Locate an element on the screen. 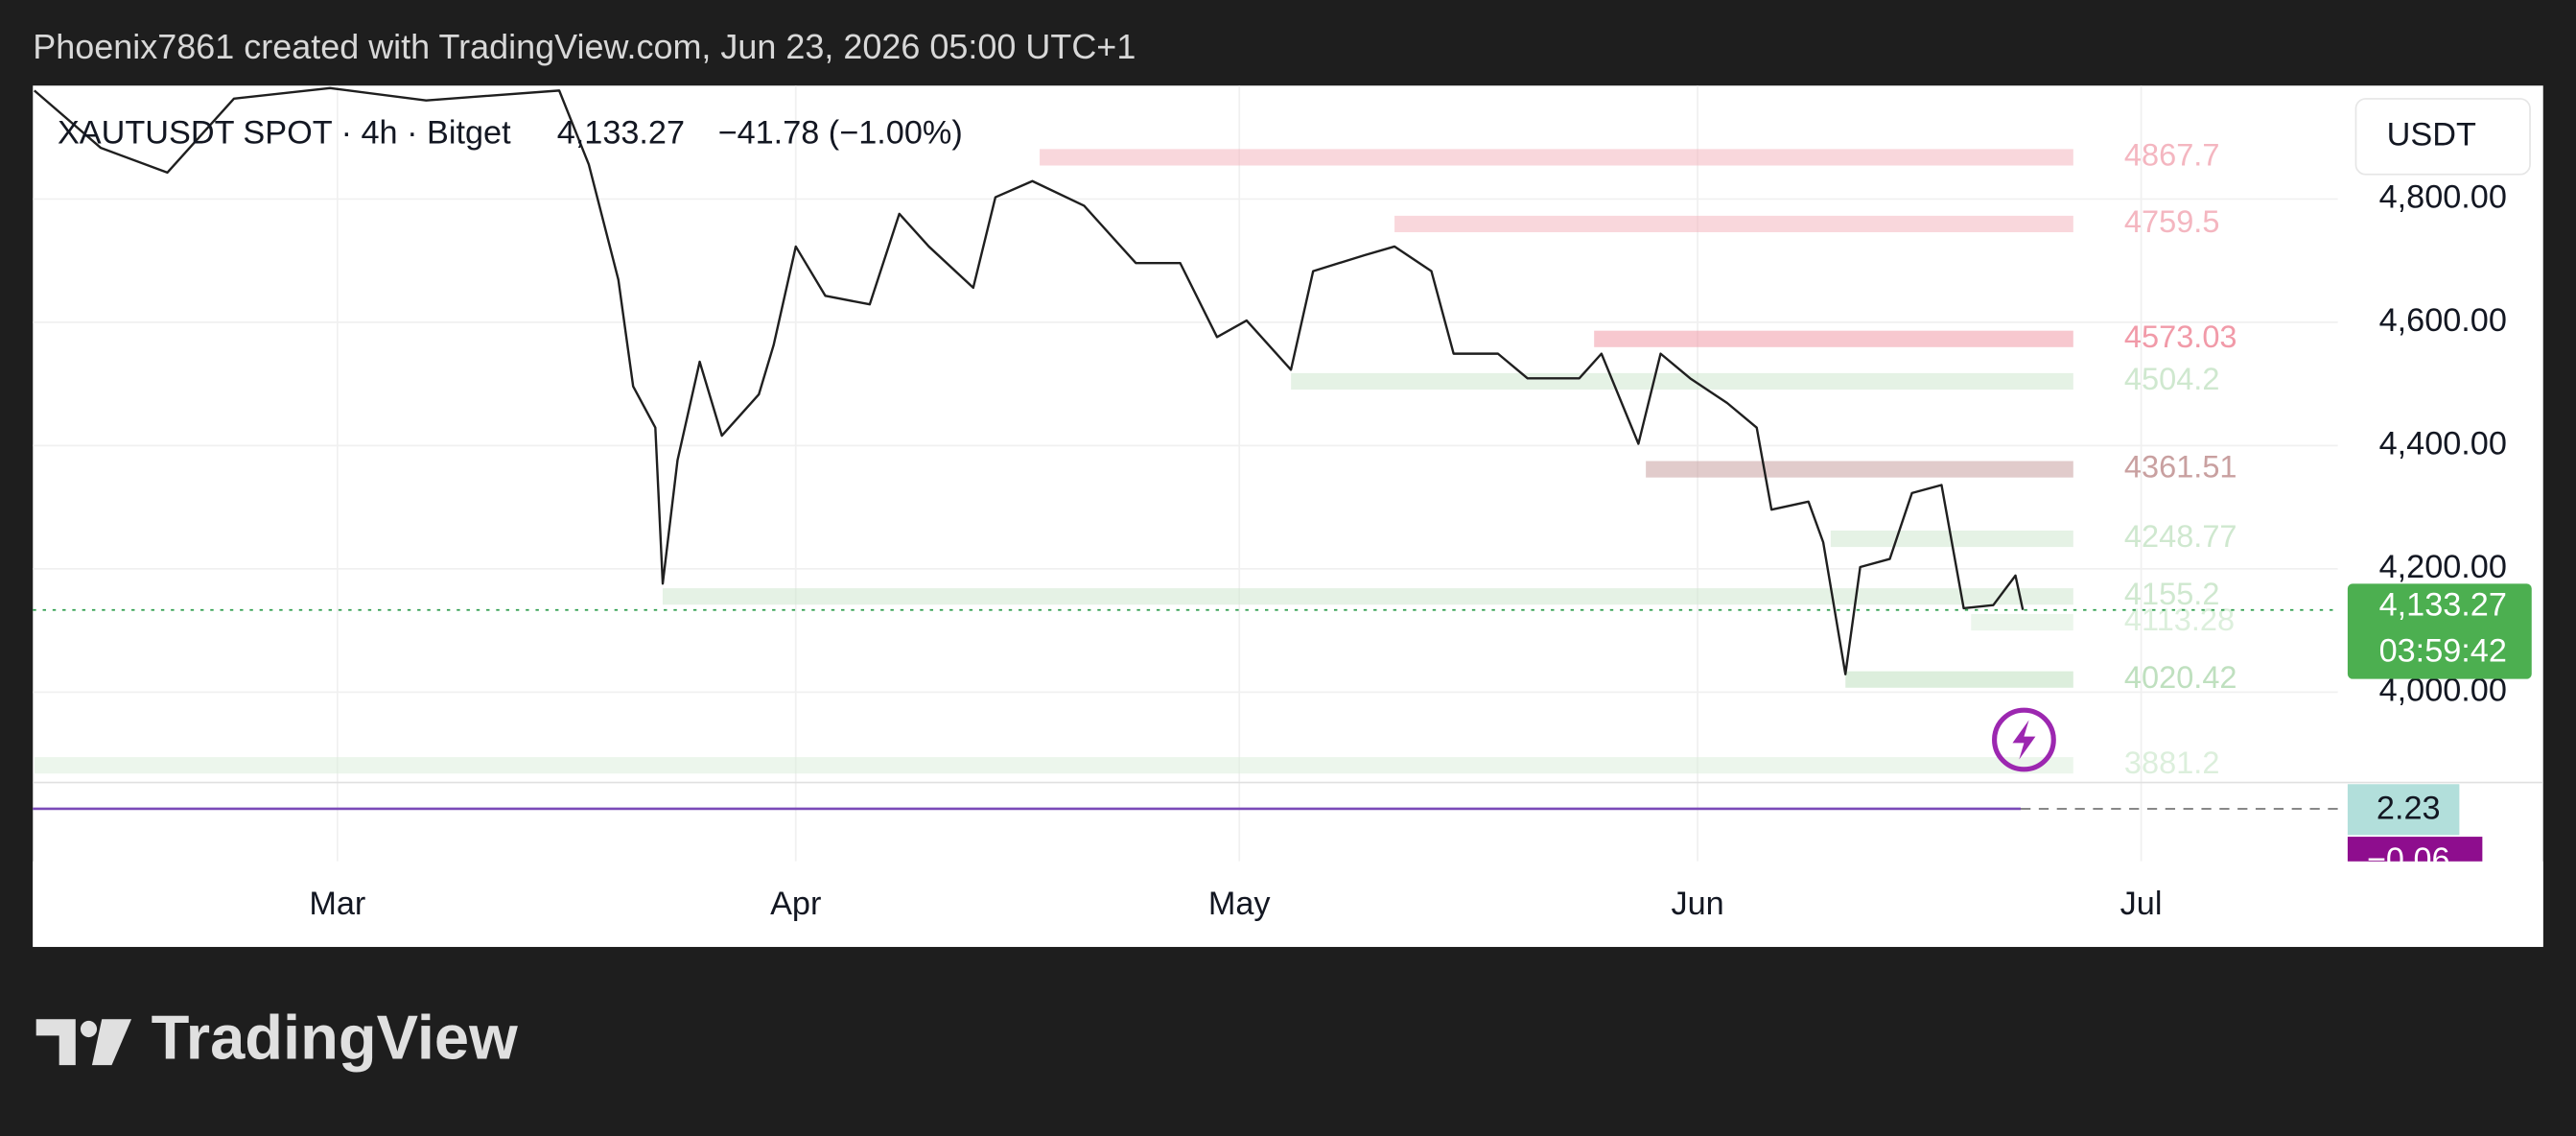 This screenshot has height=1136, width=2576. zone-label: 4504.2 is located at coordinates (2172, 379).